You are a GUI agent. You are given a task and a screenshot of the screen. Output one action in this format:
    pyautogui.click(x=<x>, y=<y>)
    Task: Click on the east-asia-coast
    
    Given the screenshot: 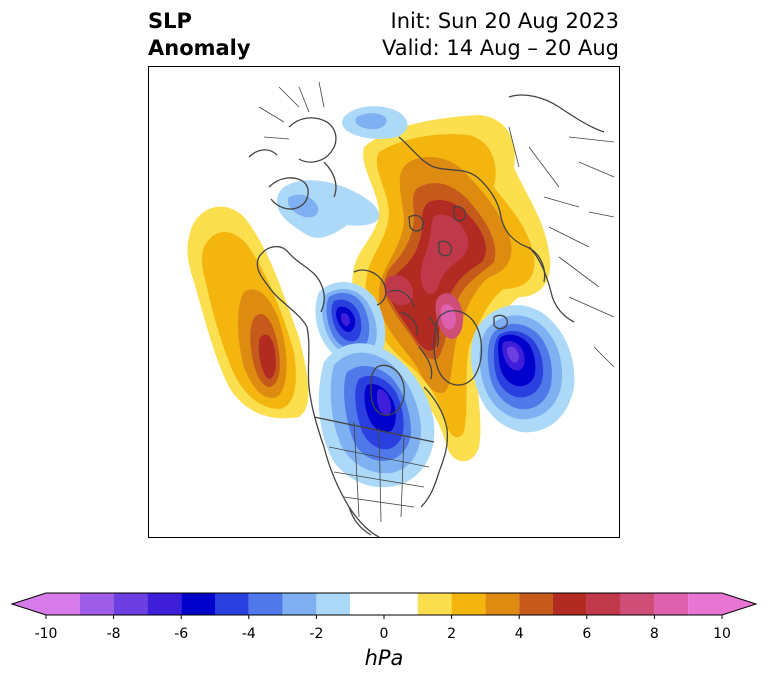 What is the action you would take?
    pyautogui.click(x=556, y=208)
    